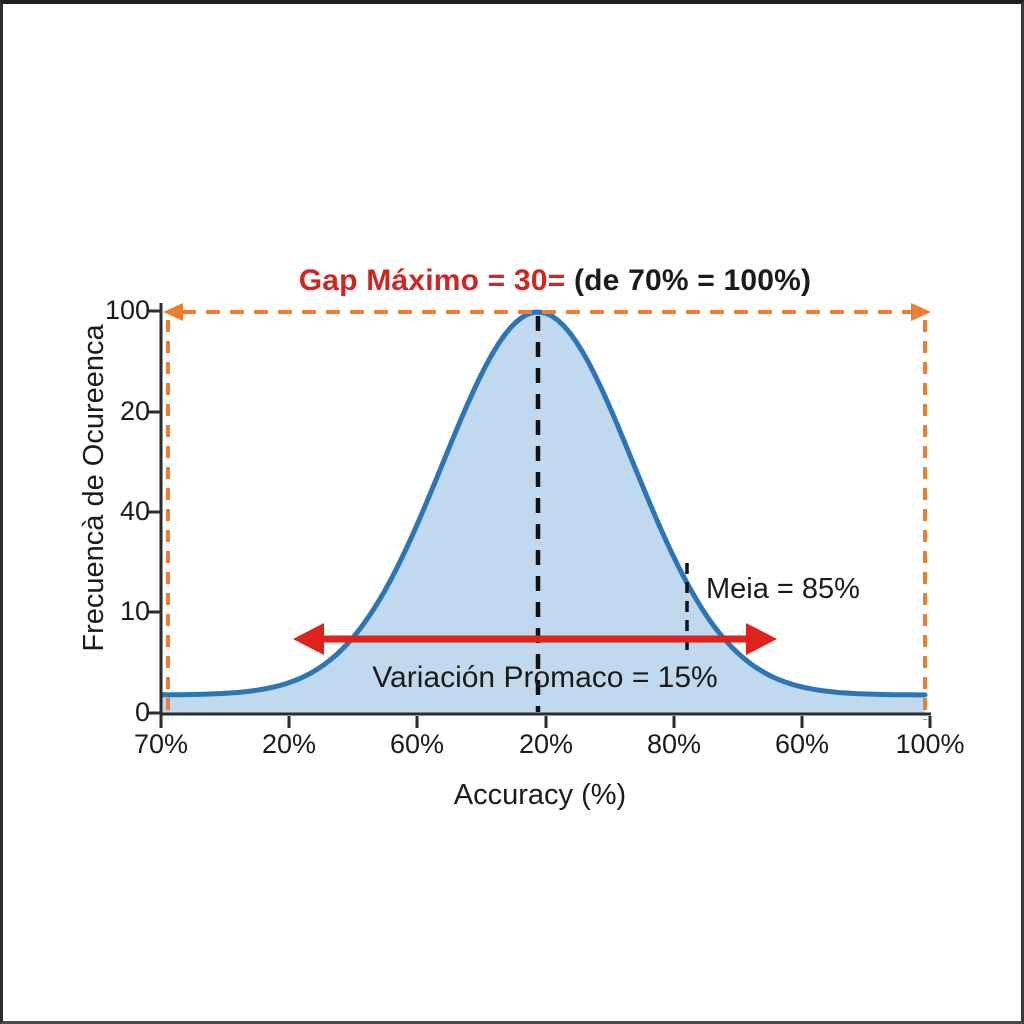 The image size is (1024, 1024). What do you see at coordinates (127, 310) in the screenshot?
I see `y-tick-label: 100` at bounding box center [127, 310].